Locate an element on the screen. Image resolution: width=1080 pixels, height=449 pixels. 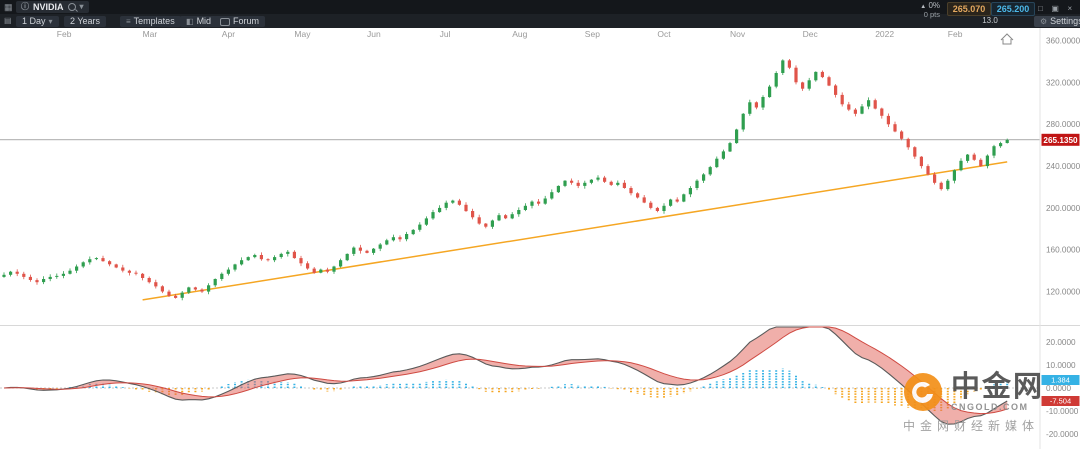
range-label: 2 Years is located at coordinates (85, 21).